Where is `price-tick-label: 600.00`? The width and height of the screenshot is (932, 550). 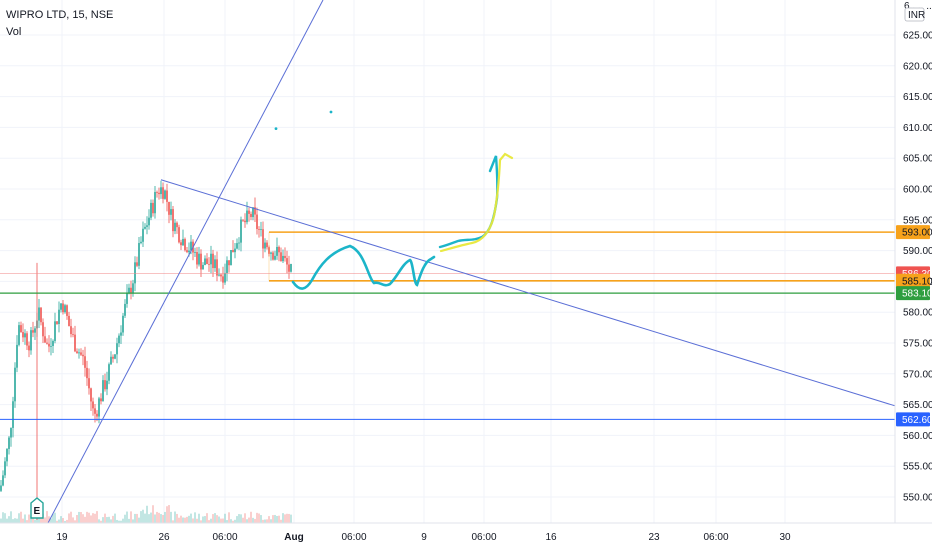
price-tick-label: 600.00 is located at coordinates (917, 190).